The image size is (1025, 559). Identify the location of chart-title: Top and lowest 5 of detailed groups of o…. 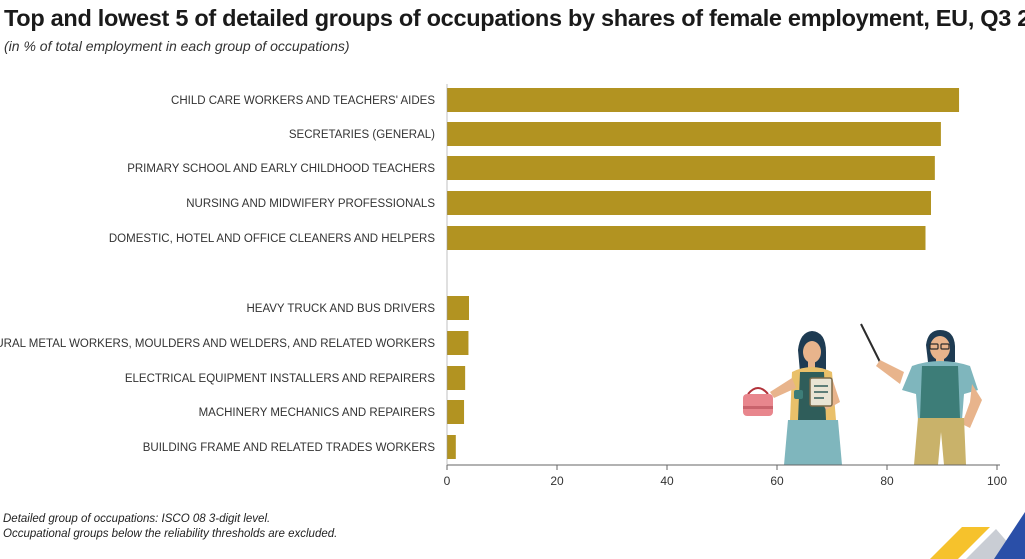
(514, 18).